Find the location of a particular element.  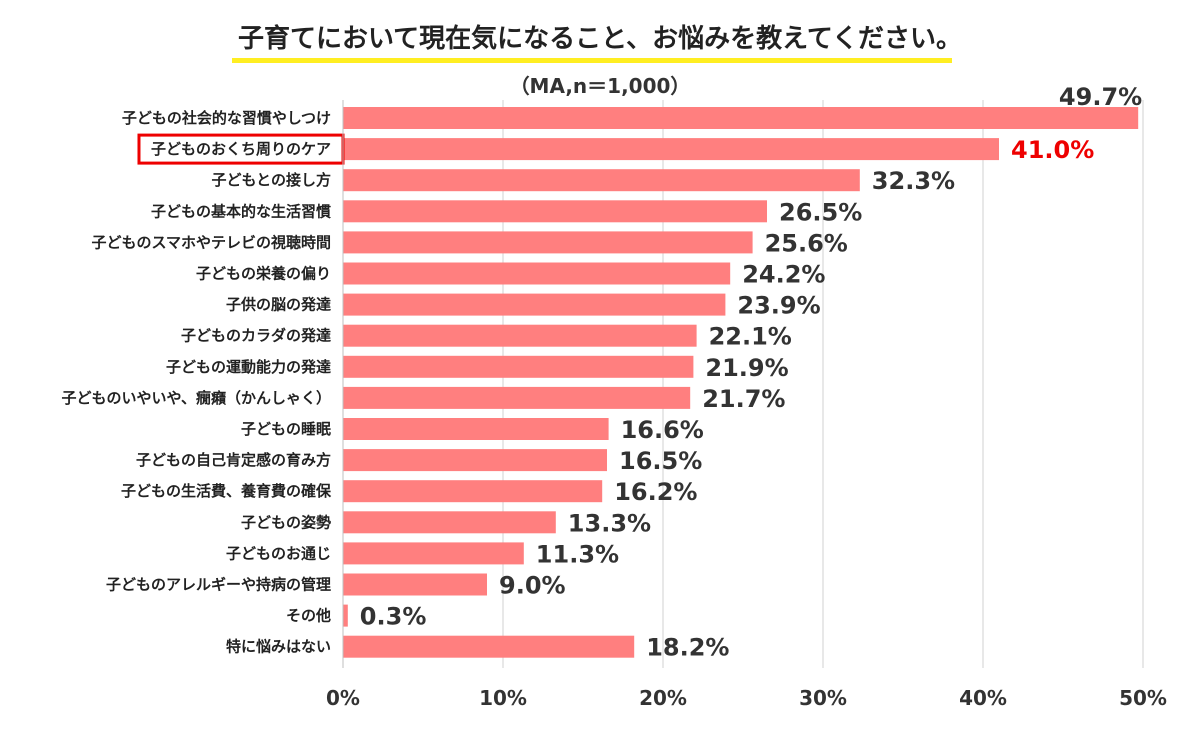

chart-subtitle: （MA,n＝1,000） is located at coordinates (600, 86).